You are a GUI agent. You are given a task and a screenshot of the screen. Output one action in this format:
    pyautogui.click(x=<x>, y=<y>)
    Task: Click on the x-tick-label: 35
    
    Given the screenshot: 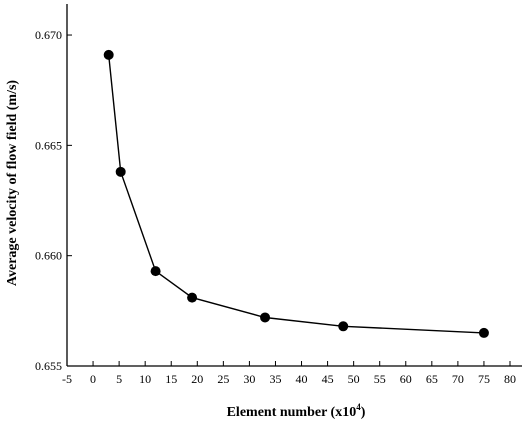 What is the action you would take?
    pyautogui.click(x=275, y=379)
    